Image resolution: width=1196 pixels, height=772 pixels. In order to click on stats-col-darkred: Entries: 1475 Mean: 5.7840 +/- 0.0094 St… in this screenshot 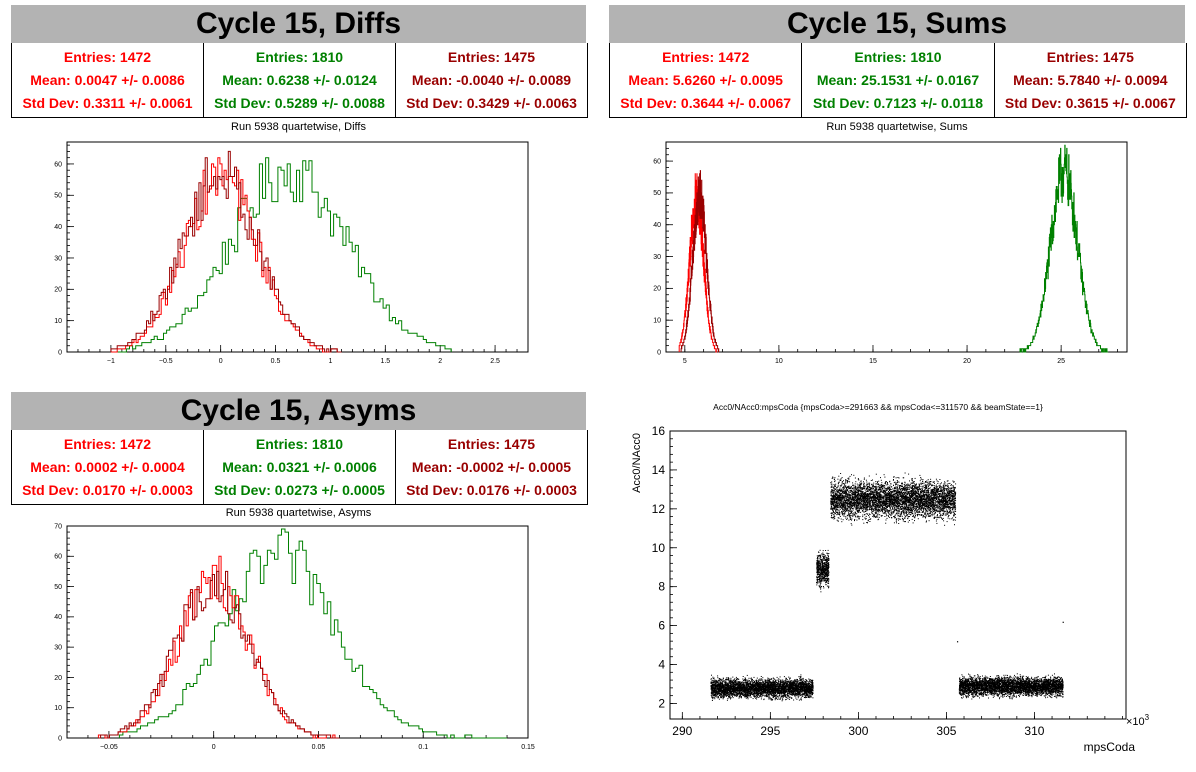, I will do `click(1089, 80)`.